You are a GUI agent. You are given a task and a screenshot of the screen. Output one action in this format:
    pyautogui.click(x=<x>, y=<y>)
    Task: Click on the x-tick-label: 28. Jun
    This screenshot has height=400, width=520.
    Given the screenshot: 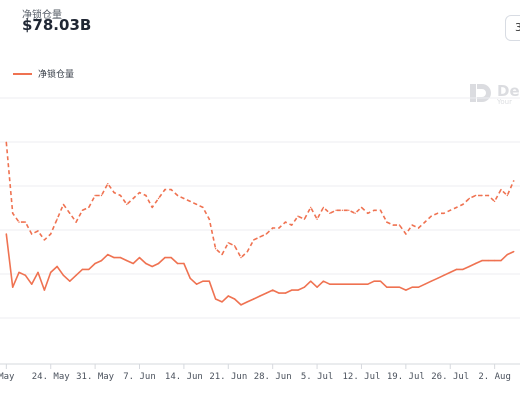 What is the action you would take?
    pyautogui.click(x=273, y=377)
    